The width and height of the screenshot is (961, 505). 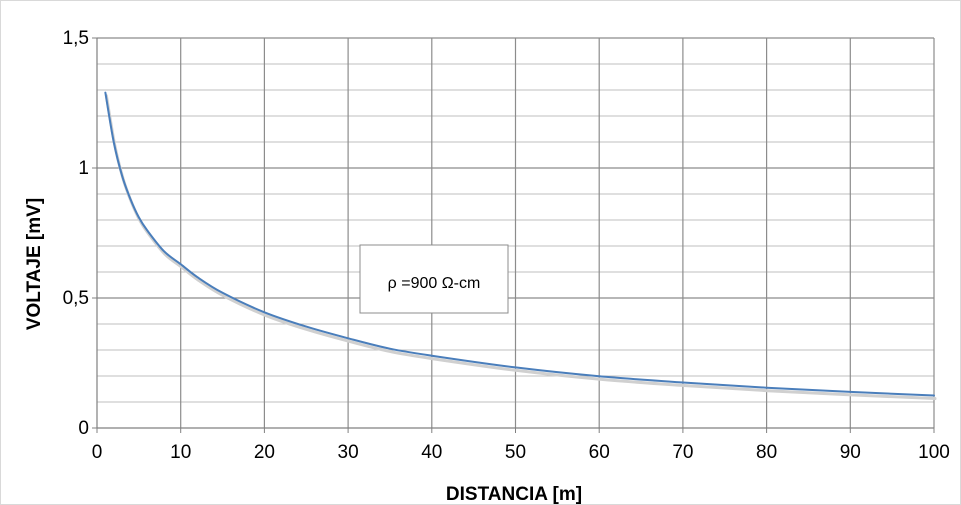 What do you see at coordinates (599, 452) in the screenshot?
I see `x-tick-label: 60` at bounding box center [599, 452].